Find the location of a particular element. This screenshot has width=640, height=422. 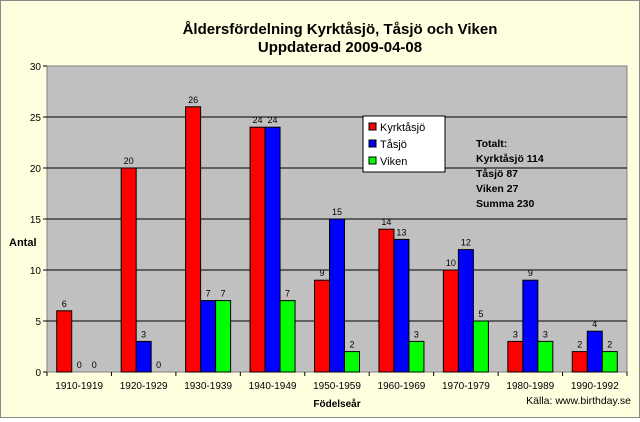

legend-label: Kyrktåsjö is located at coordinates (402, 128).